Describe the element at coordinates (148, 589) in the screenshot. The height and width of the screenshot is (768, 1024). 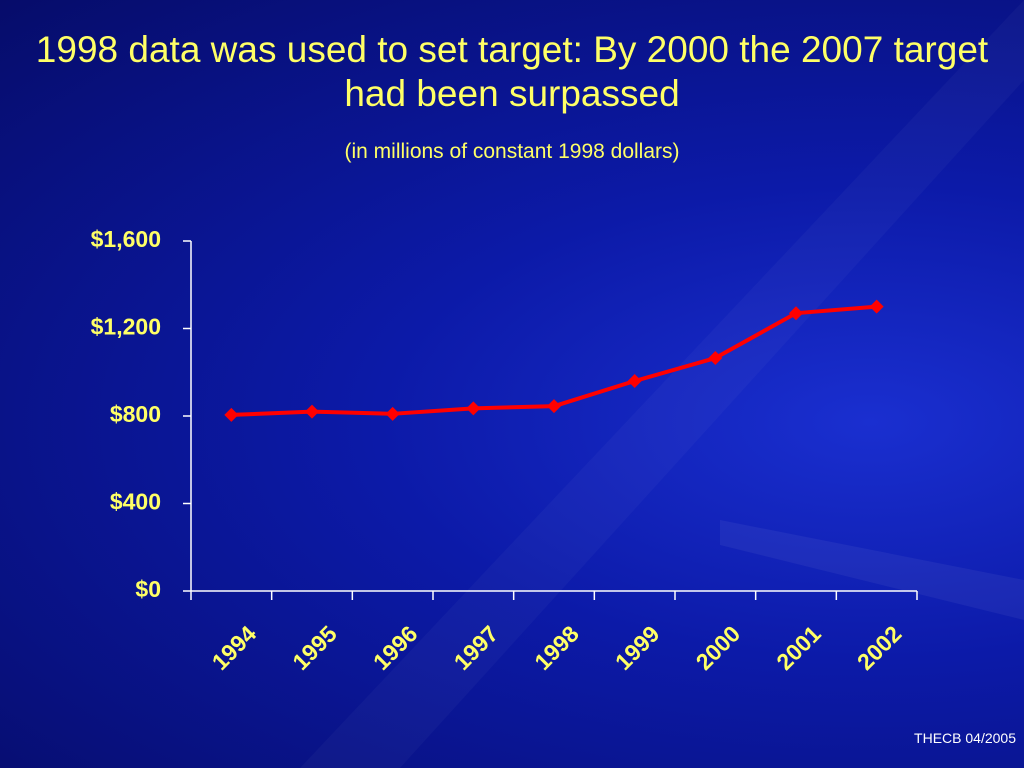
I see `y-tick-label: $0` at that location.